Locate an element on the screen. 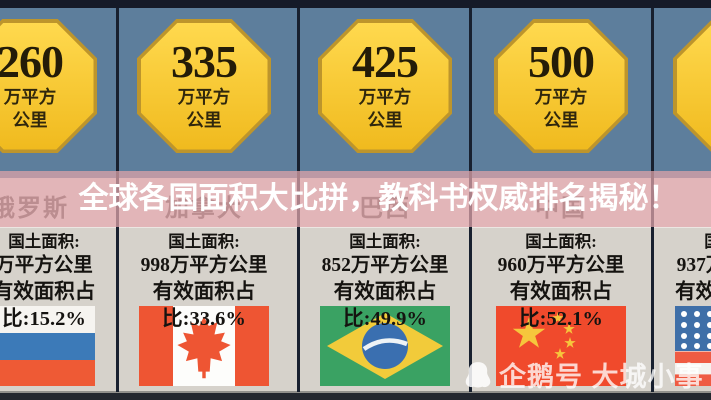 The image size is (711, 400). area-badge-face: 335 万平方 公里 is located at coordinates (204, 86).